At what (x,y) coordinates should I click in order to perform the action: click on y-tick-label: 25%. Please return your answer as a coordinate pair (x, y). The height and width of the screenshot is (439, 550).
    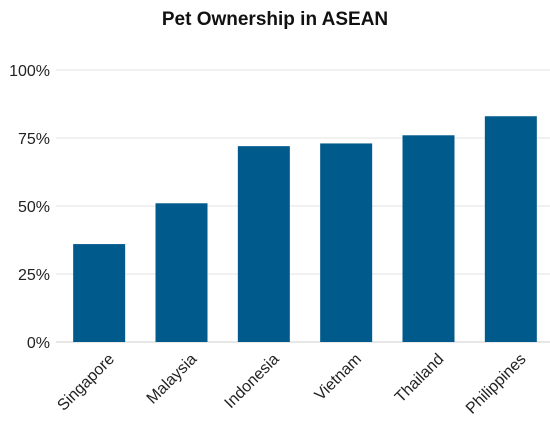
    Looking at the image, I should click on (34, 275).